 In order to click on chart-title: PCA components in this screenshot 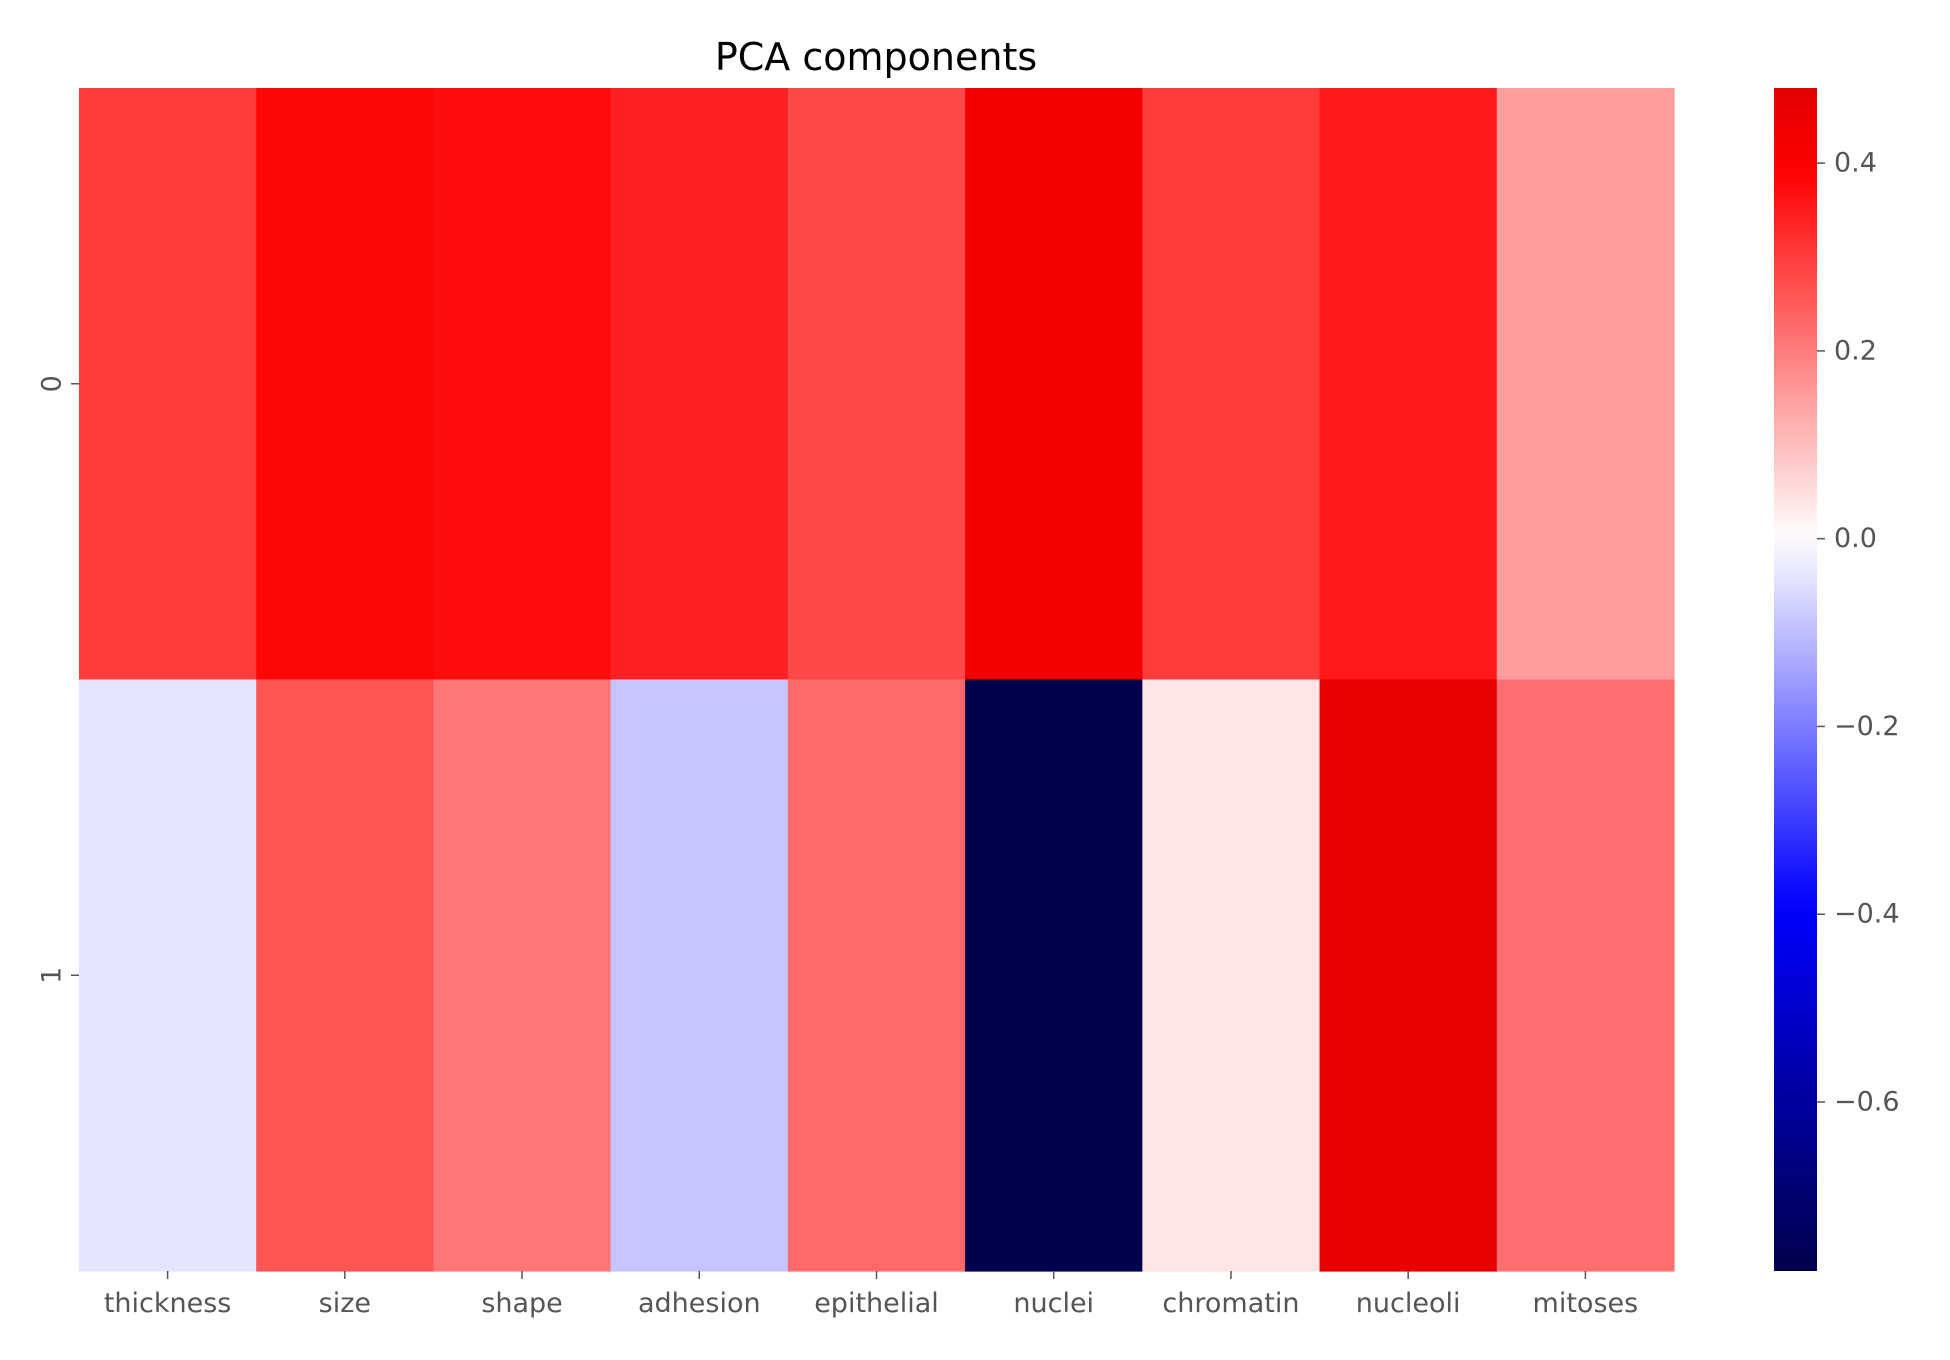, I will do `click(876, 57)`.